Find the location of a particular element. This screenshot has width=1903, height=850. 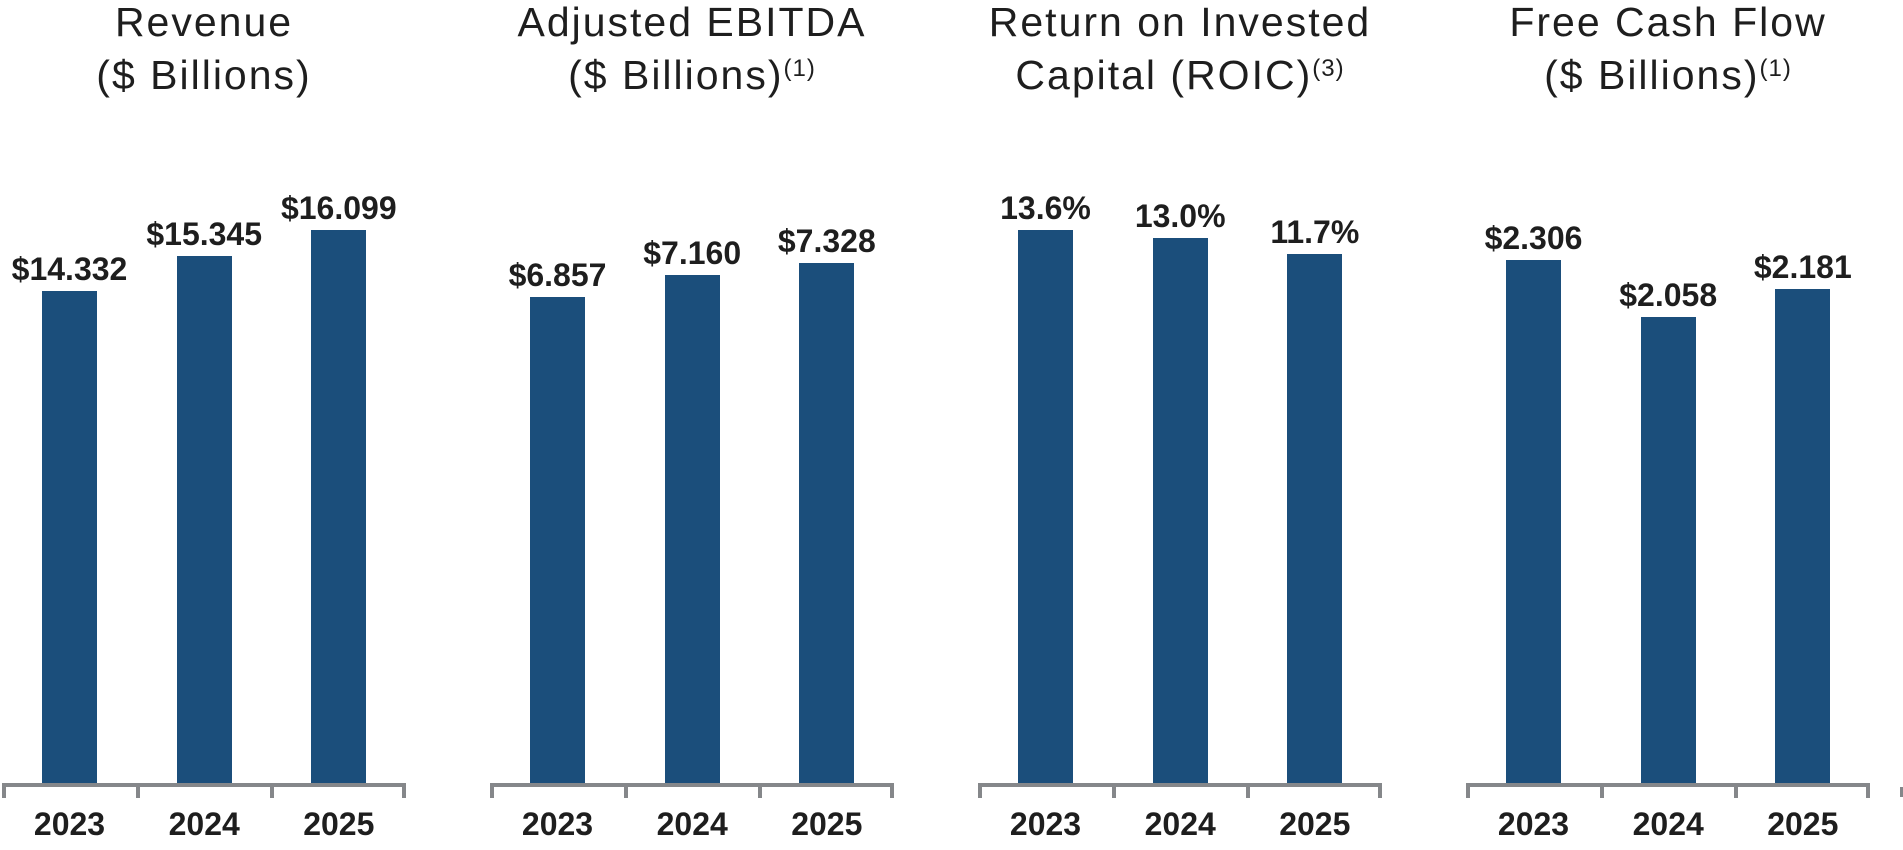

bar-group: $7.160 is located at coordinates (692, 509).